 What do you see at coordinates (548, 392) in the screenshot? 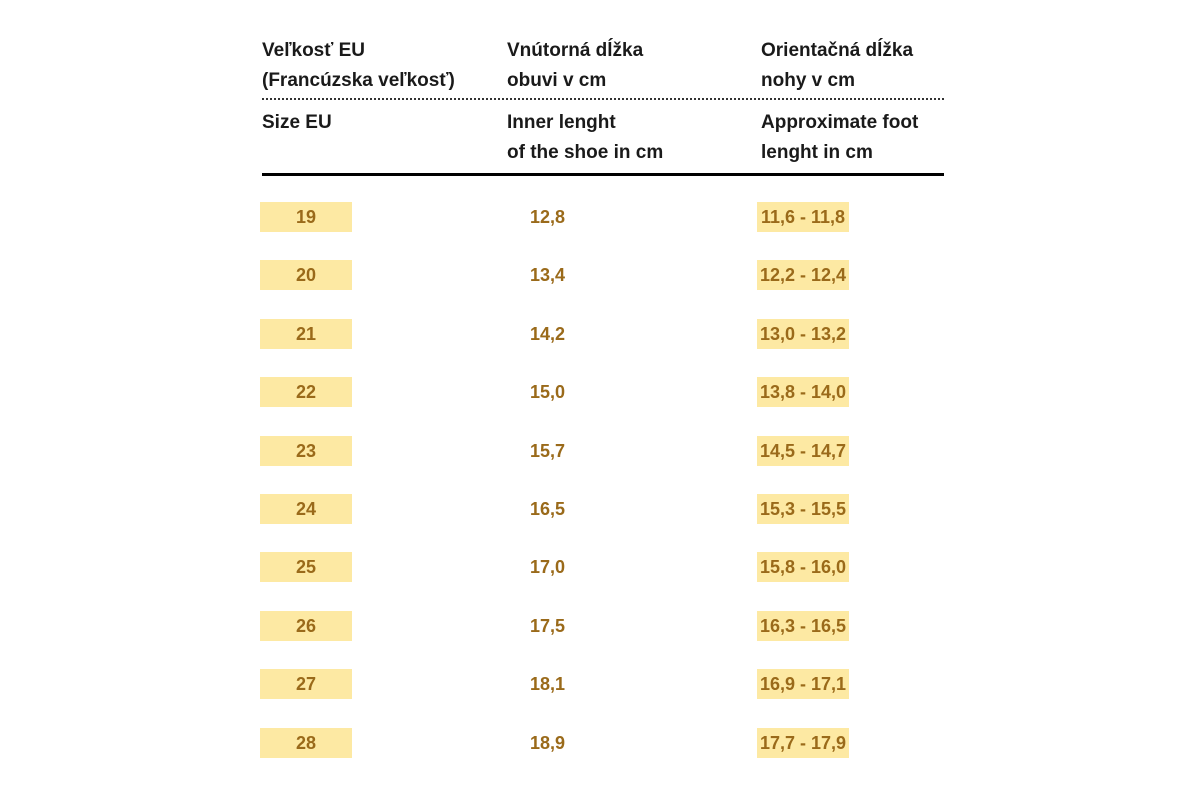
I see `inner-length-cell: 15,0` at bounding box center [548, 392].